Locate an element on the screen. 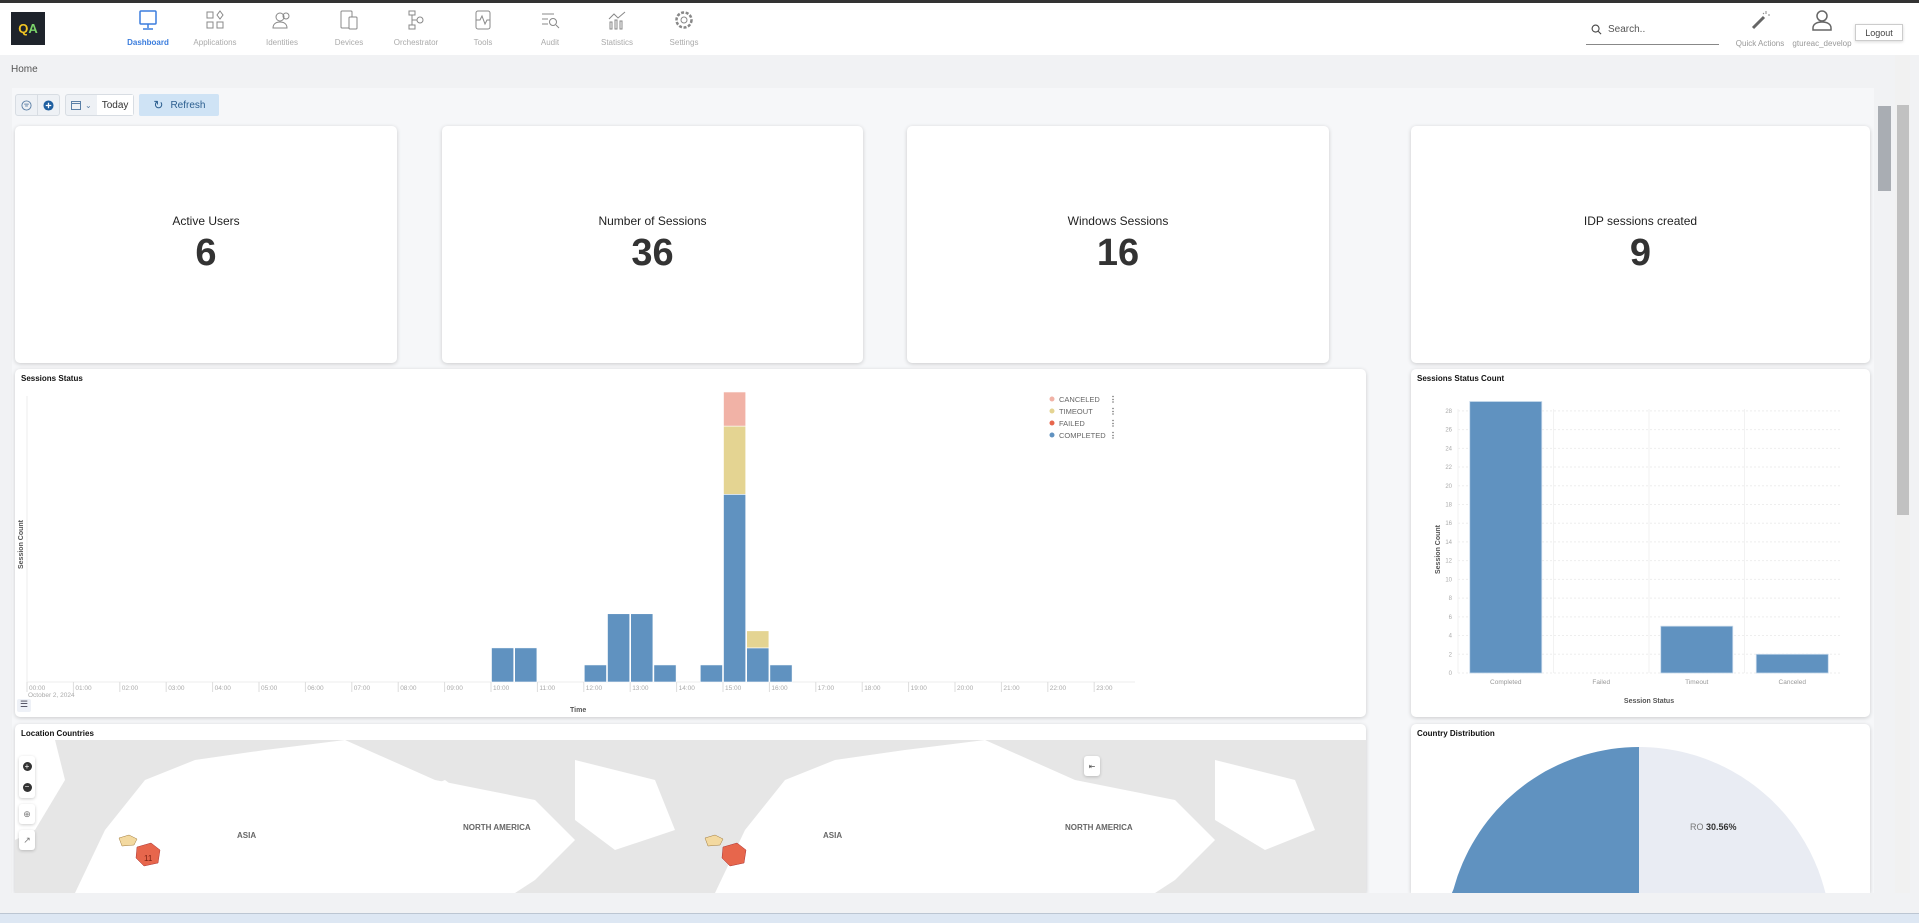  date-picker-button: ⌄ is located at coordinates (81, 105).